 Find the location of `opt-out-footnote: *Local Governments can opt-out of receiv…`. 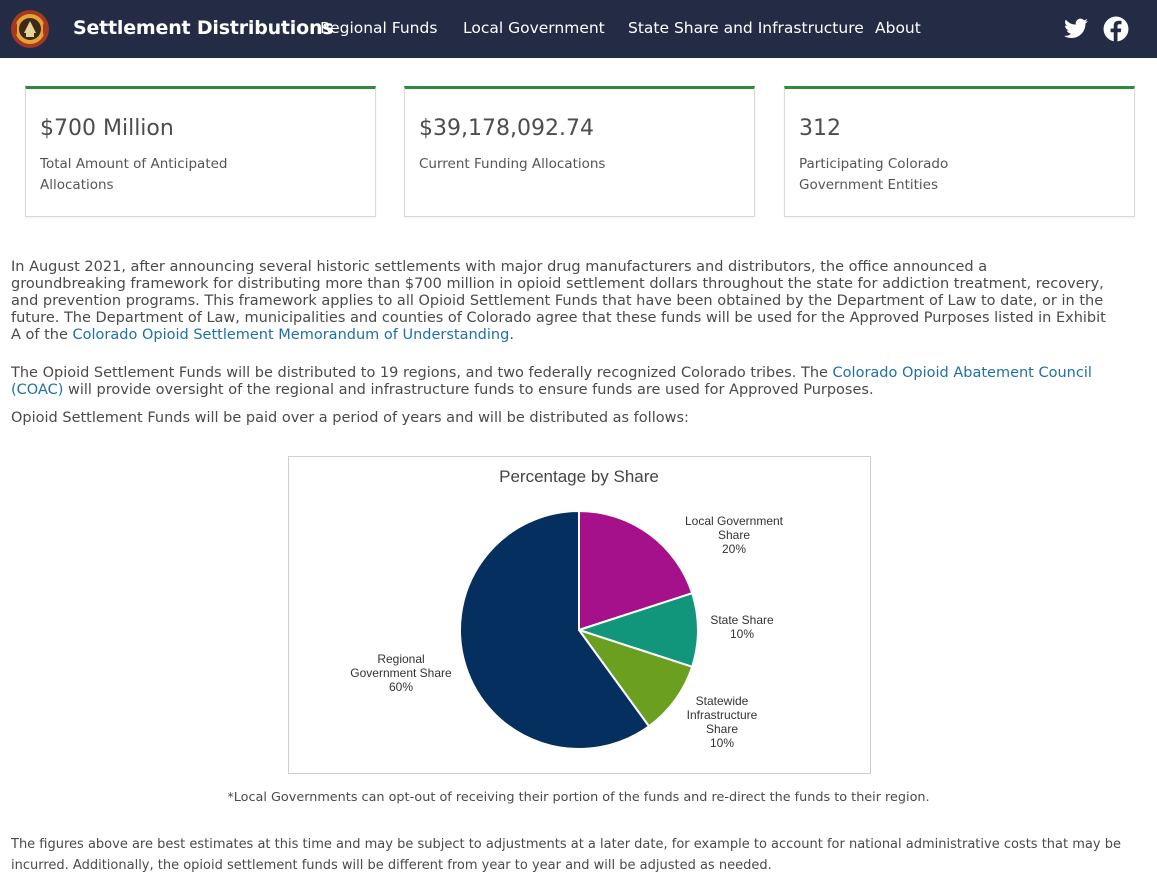

opt-out-footnote: *Local Governments can opt-out of receiv… is located at coordinates (578, 797).